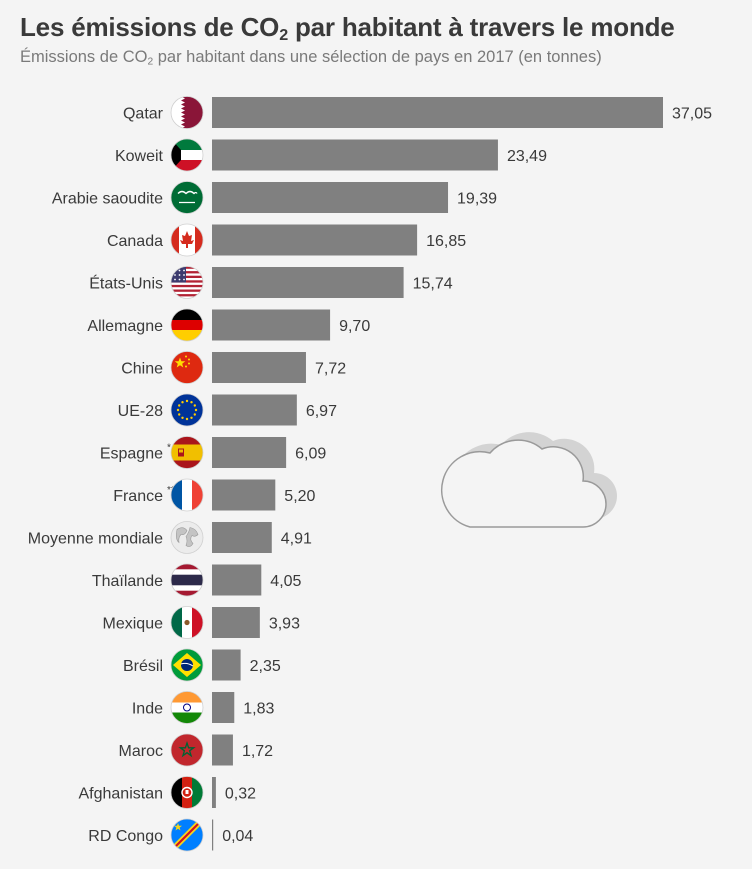 Image resolution: width=752 pixels, height=869 pixels. What do you see at coordinates (527, 156) in the screenshot?
I see `value-label: 23,49` at bounding box center [527, 156].